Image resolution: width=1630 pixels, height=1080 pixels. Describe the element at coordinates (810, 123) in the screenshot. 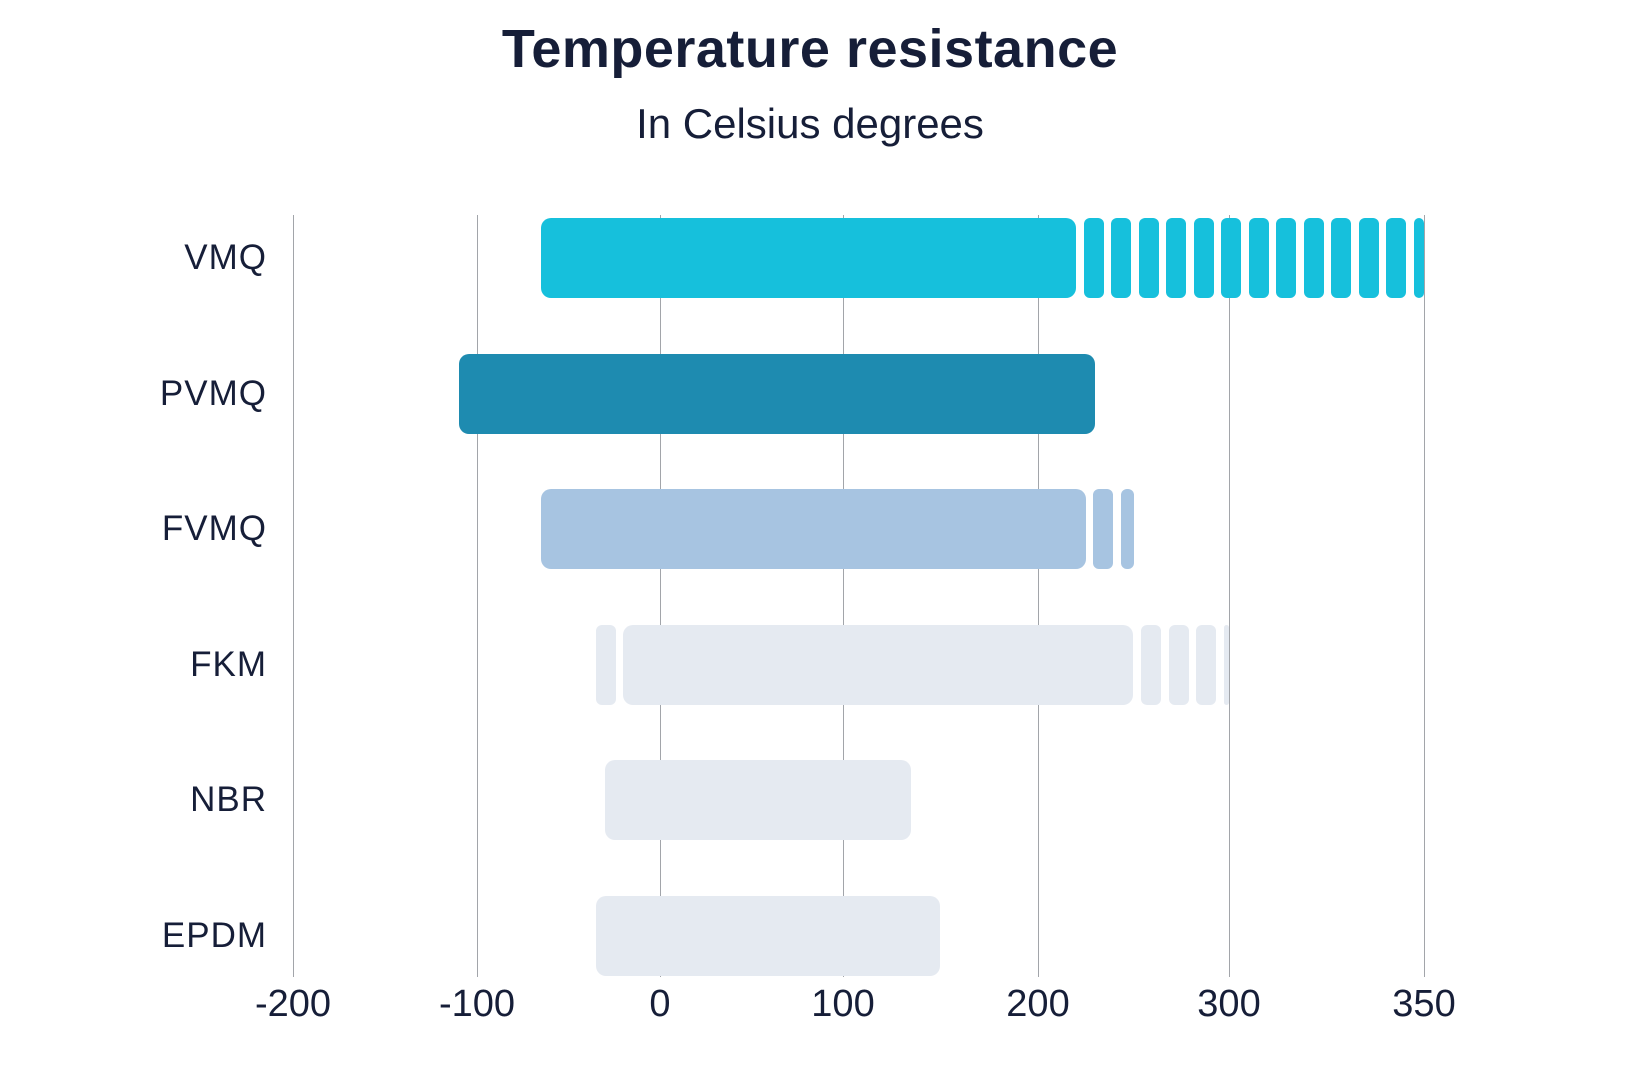

I see `chart-subtitle: In Celsius degrees` at that location.